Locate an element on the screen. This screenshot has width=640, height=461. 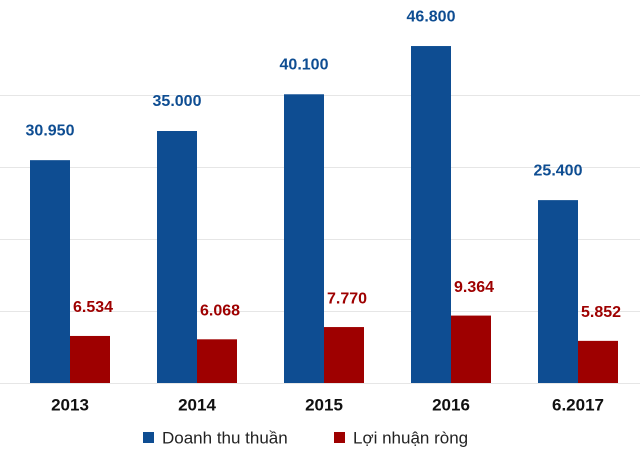
x-tick-label: 6.2017 is located at coordinates (578, 404).